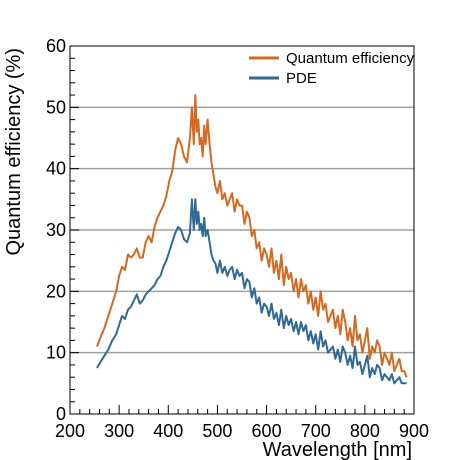 This screenshot has width=474, height=460. Describe the element at coordinates (267, 431) in the screenshot. I see `x-tick-label: 600` at that location.